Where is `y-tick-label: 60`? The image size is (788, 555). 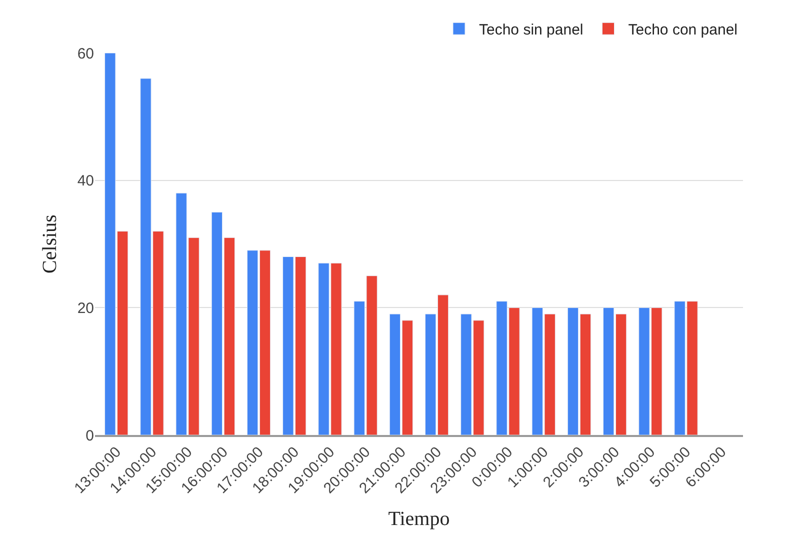 y-tick-label: 60 is located at coordinates (85, 53).